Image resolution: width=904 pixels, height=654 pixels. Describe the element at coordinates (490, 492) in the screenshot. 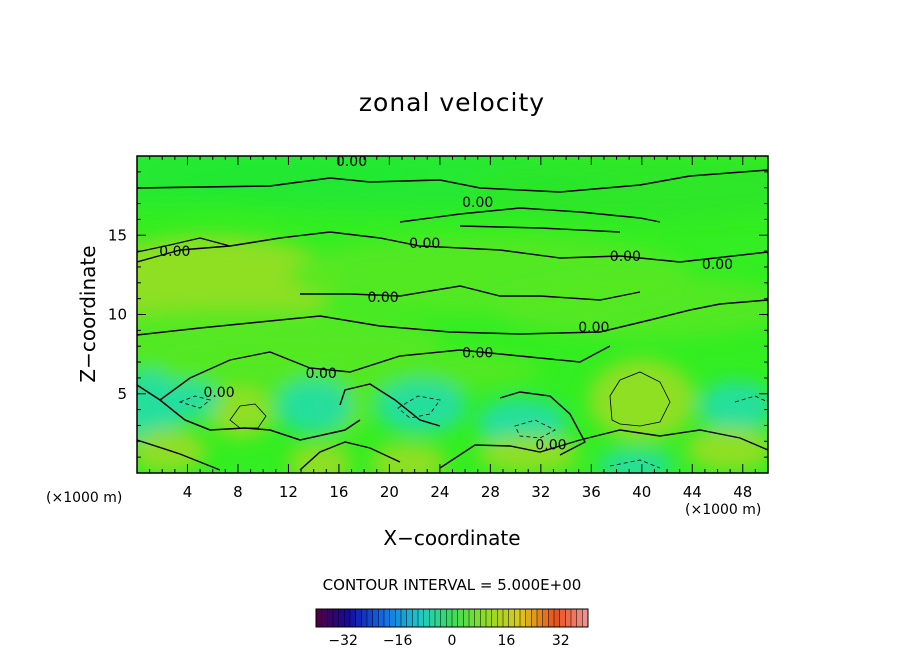

I see `x-tick-label: 28` at that location.